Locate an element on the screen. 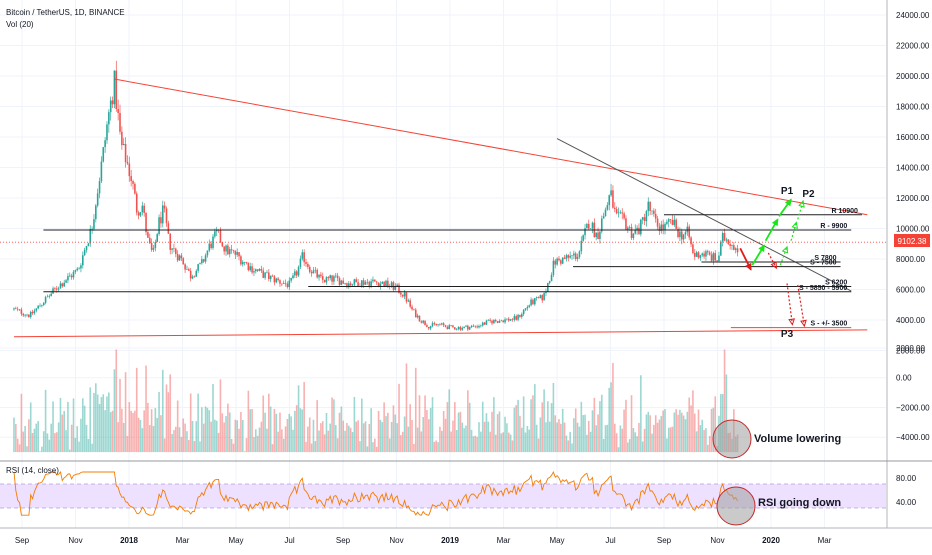  last-price-label: 9102.38 is located at coordinates (912, 241).